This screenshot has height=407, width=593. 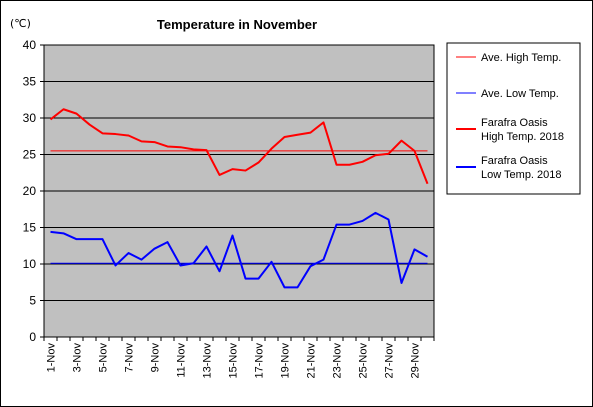 I want to click on y-tick-label: 15, so click(x=30, y=228).